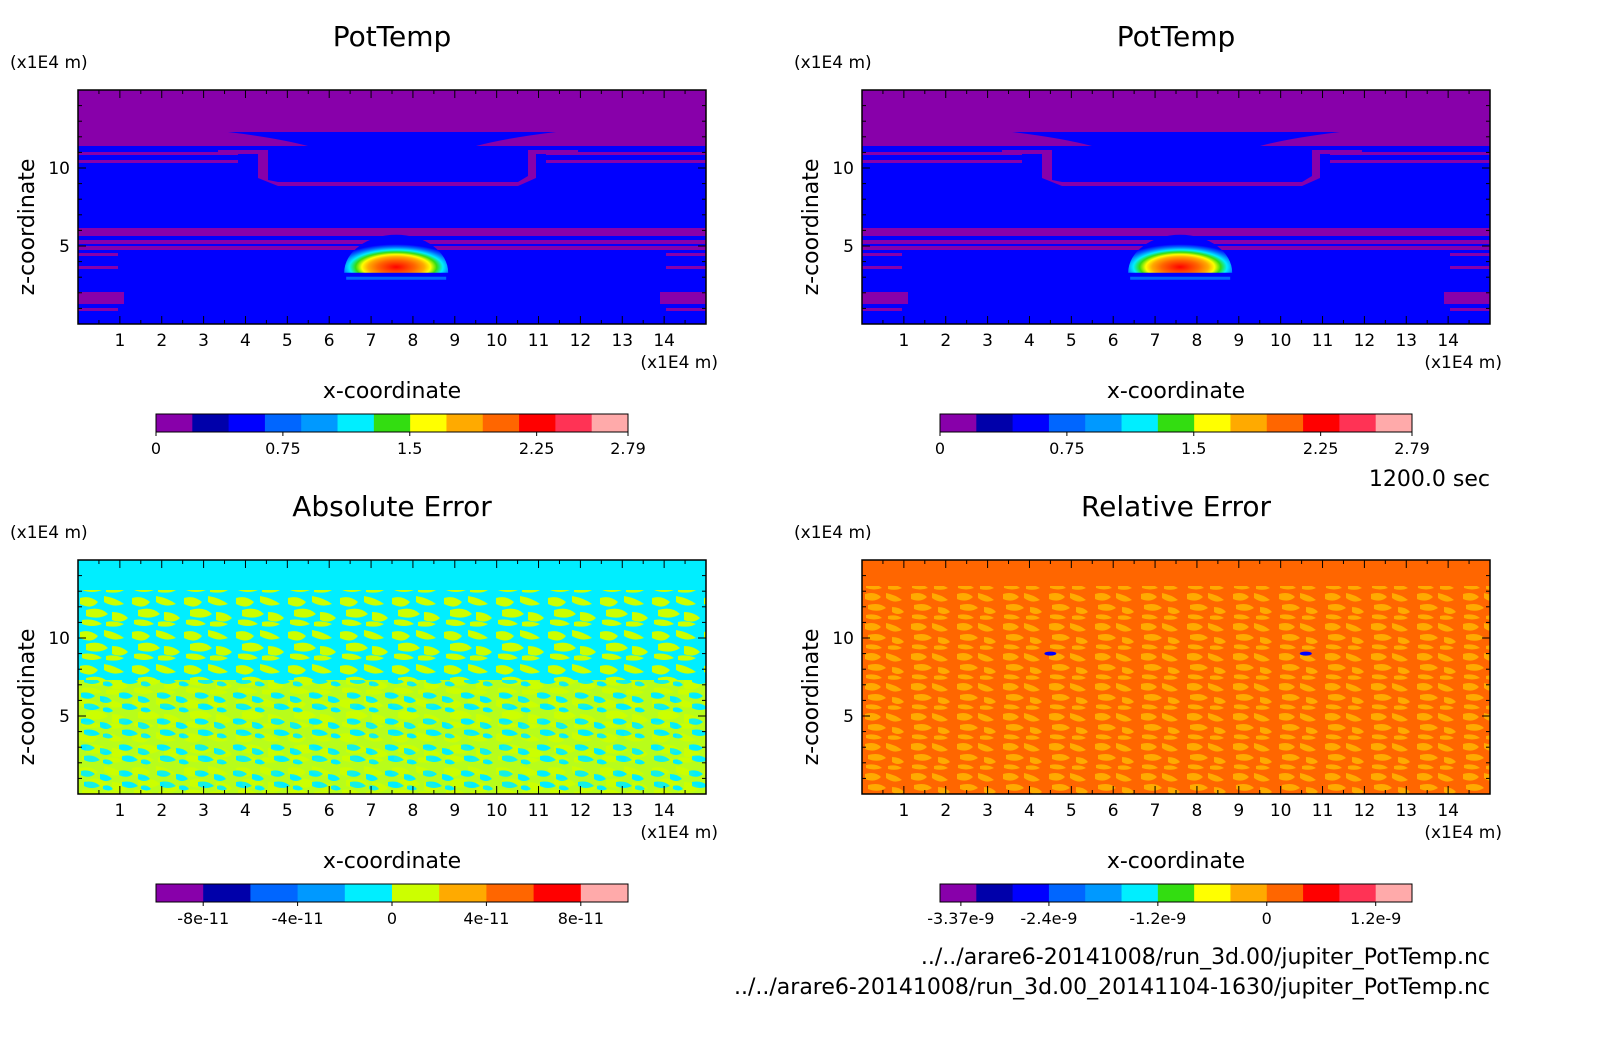 The height and width of the screenshot is (1054, 1604). I want to click on plot-field, so click(1176, 207).